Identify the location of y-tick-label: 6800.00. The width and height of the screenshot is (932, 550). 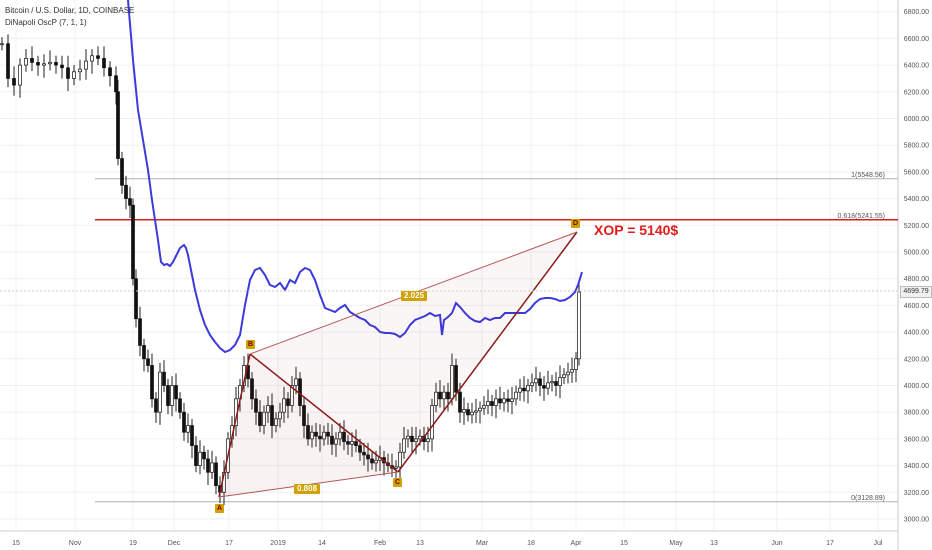
(916, 12).